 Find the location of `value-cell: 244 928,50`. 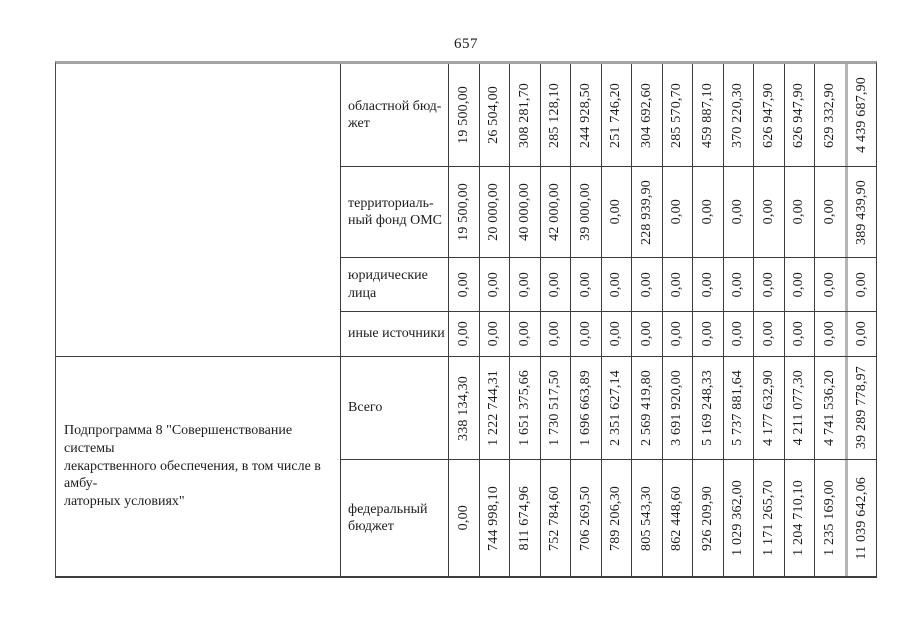

value-cell: 244 928,50 is located at coordinates (585, 115).